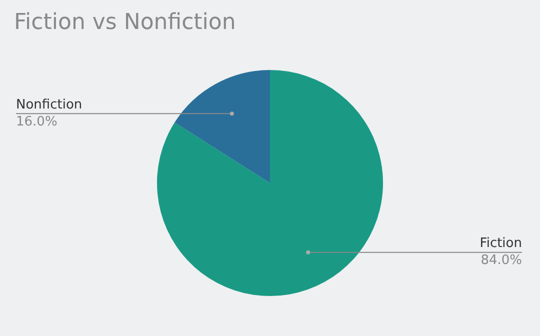 This screenshot has width=540, height=336. Describe the element at coordinates (501, 260) in the screenshot. I see `data-label: 84.0%` at that location.